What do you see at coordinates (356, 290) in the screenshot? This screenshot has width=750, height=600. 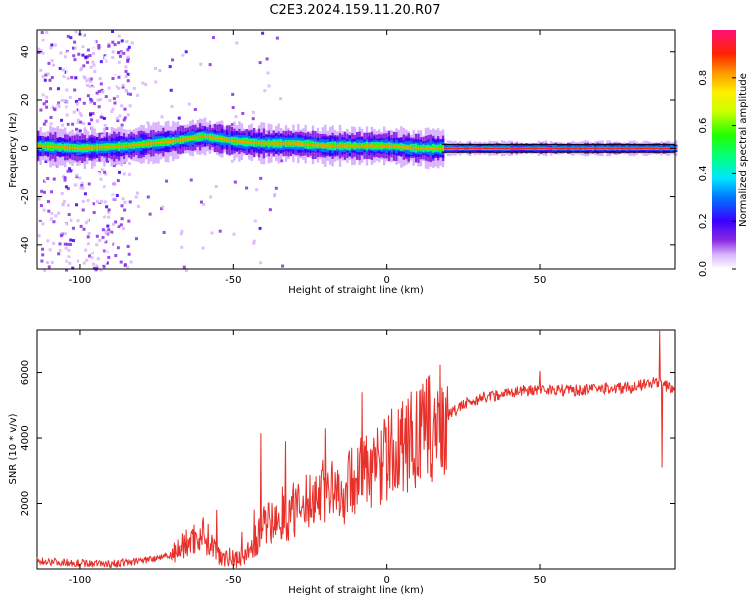 I see `spectrogram-x-axis-label: Height of straight line (km)` at bounding box center [356, 290].